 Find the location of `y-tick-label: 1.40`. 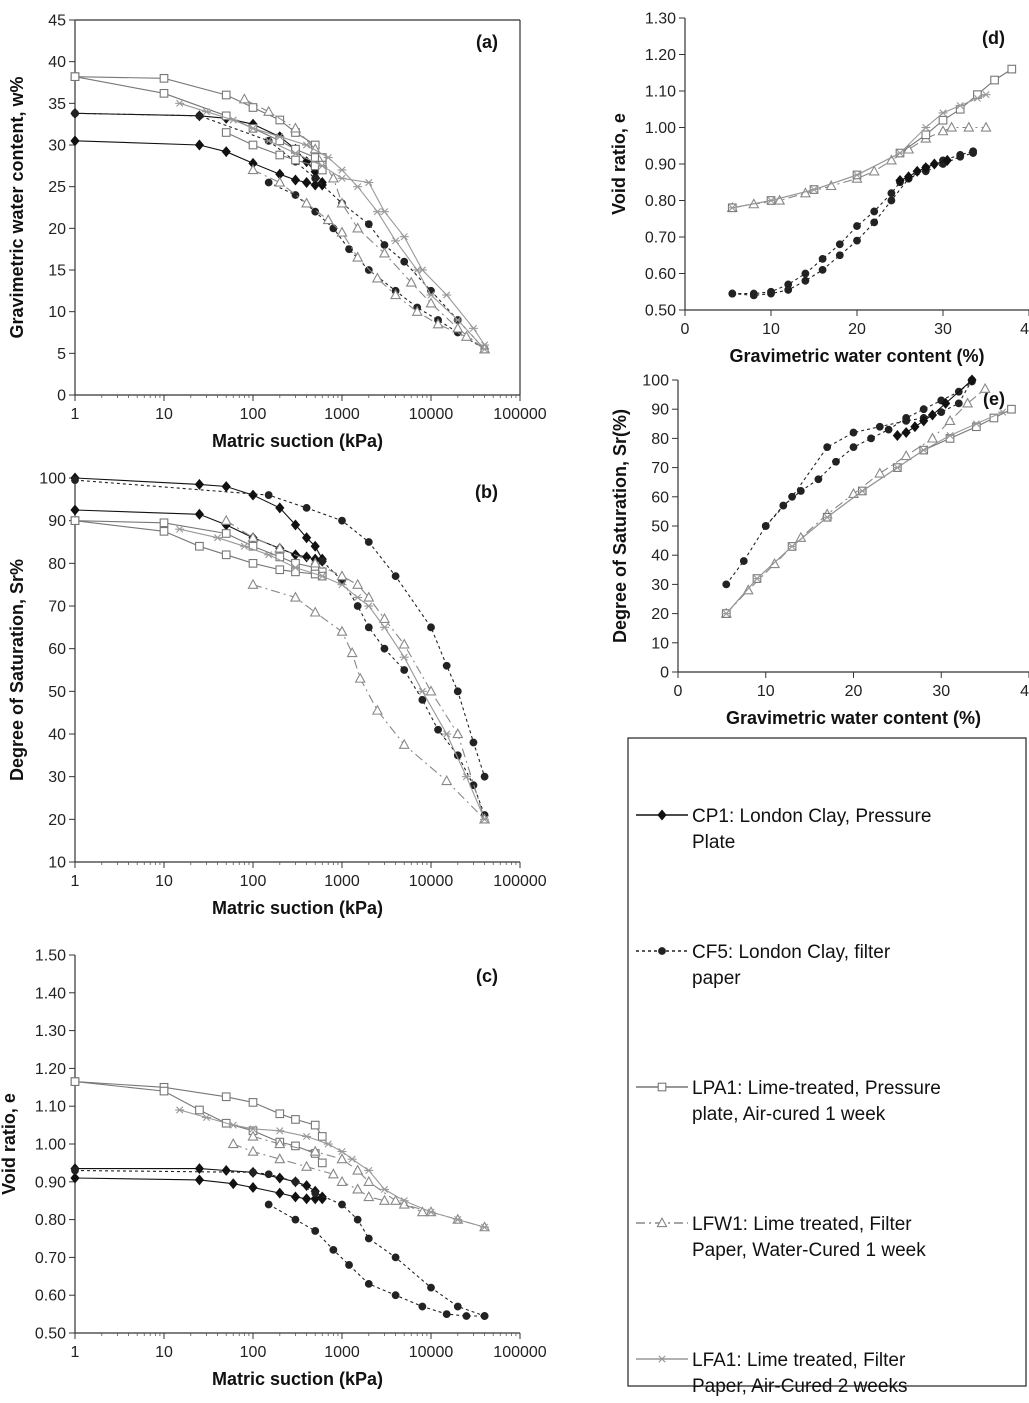

y-tick-label: 1.40 is located at coordinates (50, 993).